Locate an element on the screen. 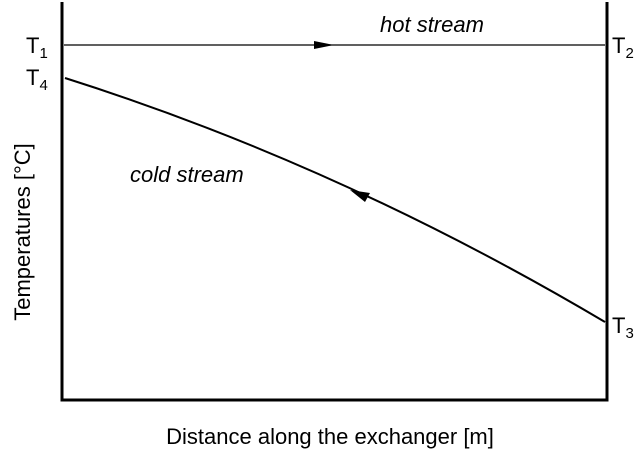  hot-stream-label: hot stream is located at coordinates (432, 24).